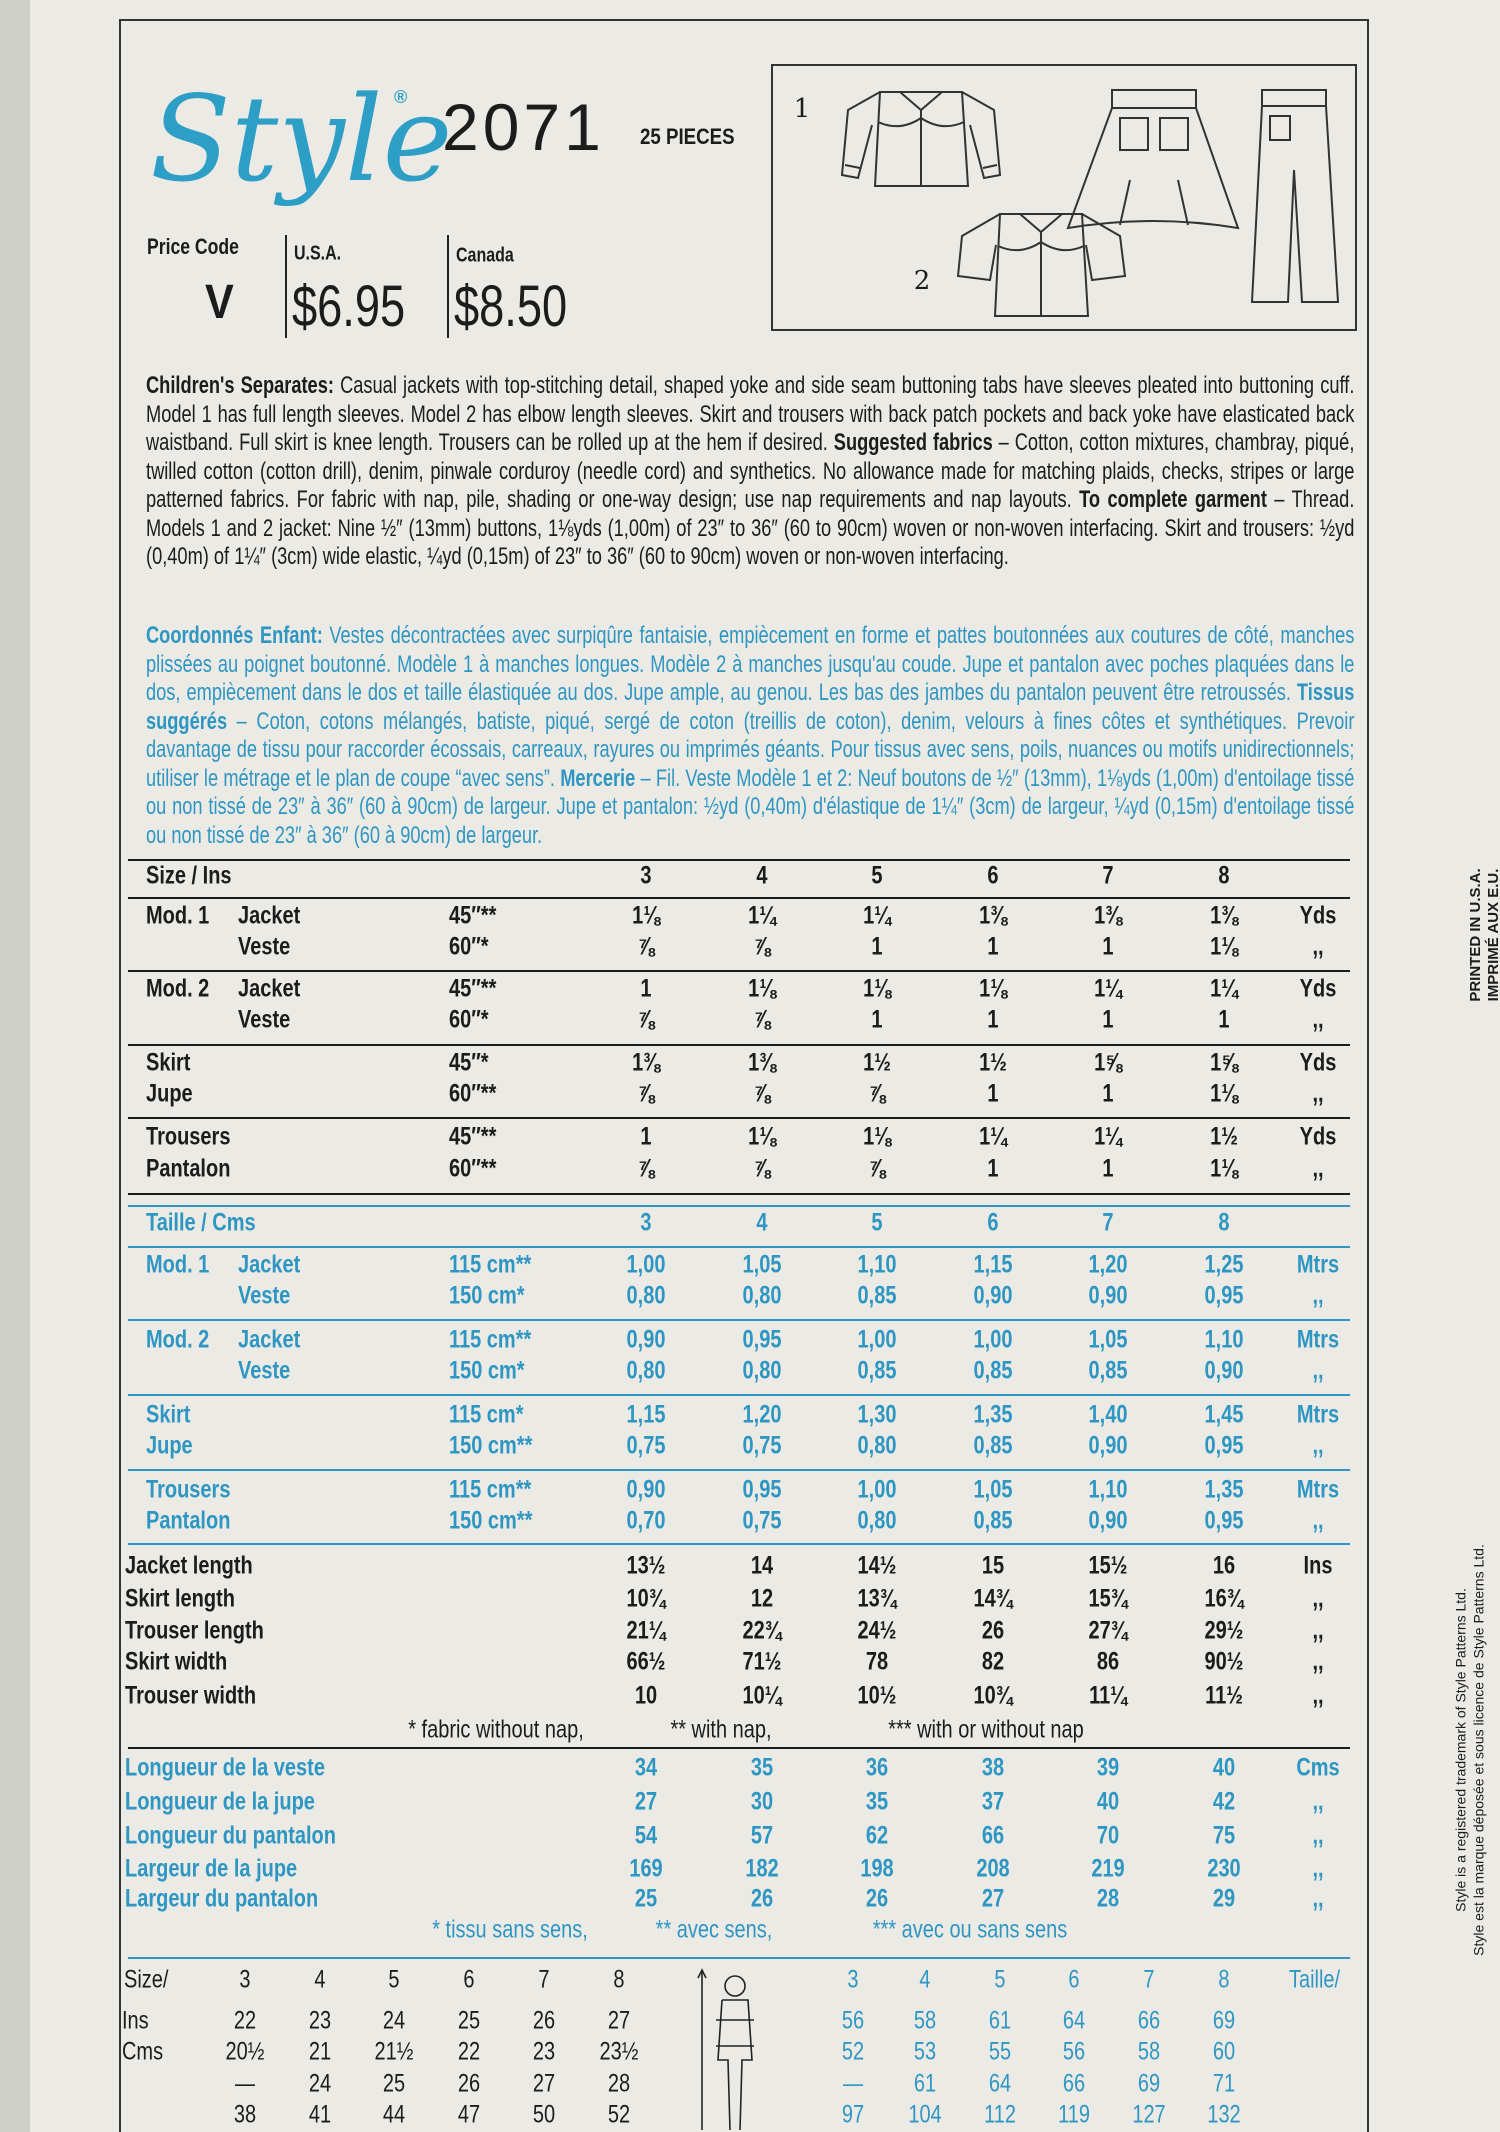 The image size is (1500, 2132). I want to click on measurement-value: 10½, so click(877, 1696).